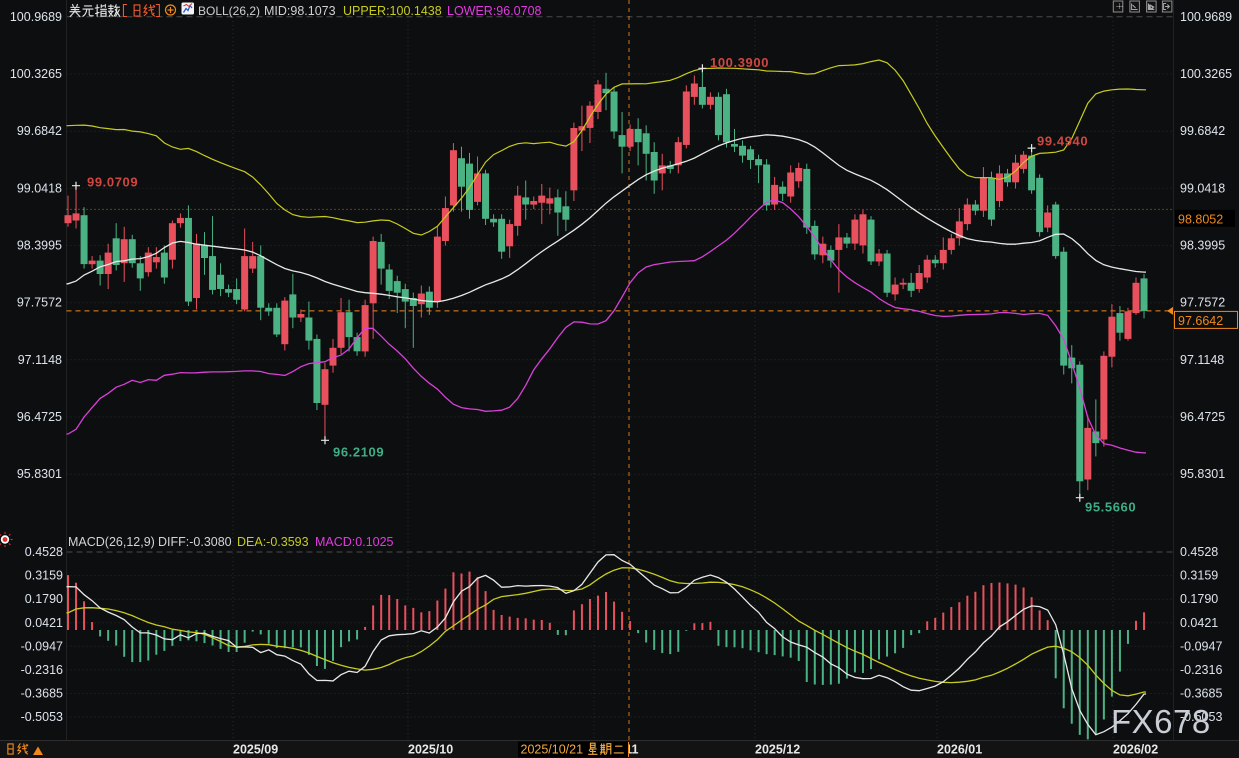  I want to click on svg-text: DEA:-0.3593, so click(273, 542).